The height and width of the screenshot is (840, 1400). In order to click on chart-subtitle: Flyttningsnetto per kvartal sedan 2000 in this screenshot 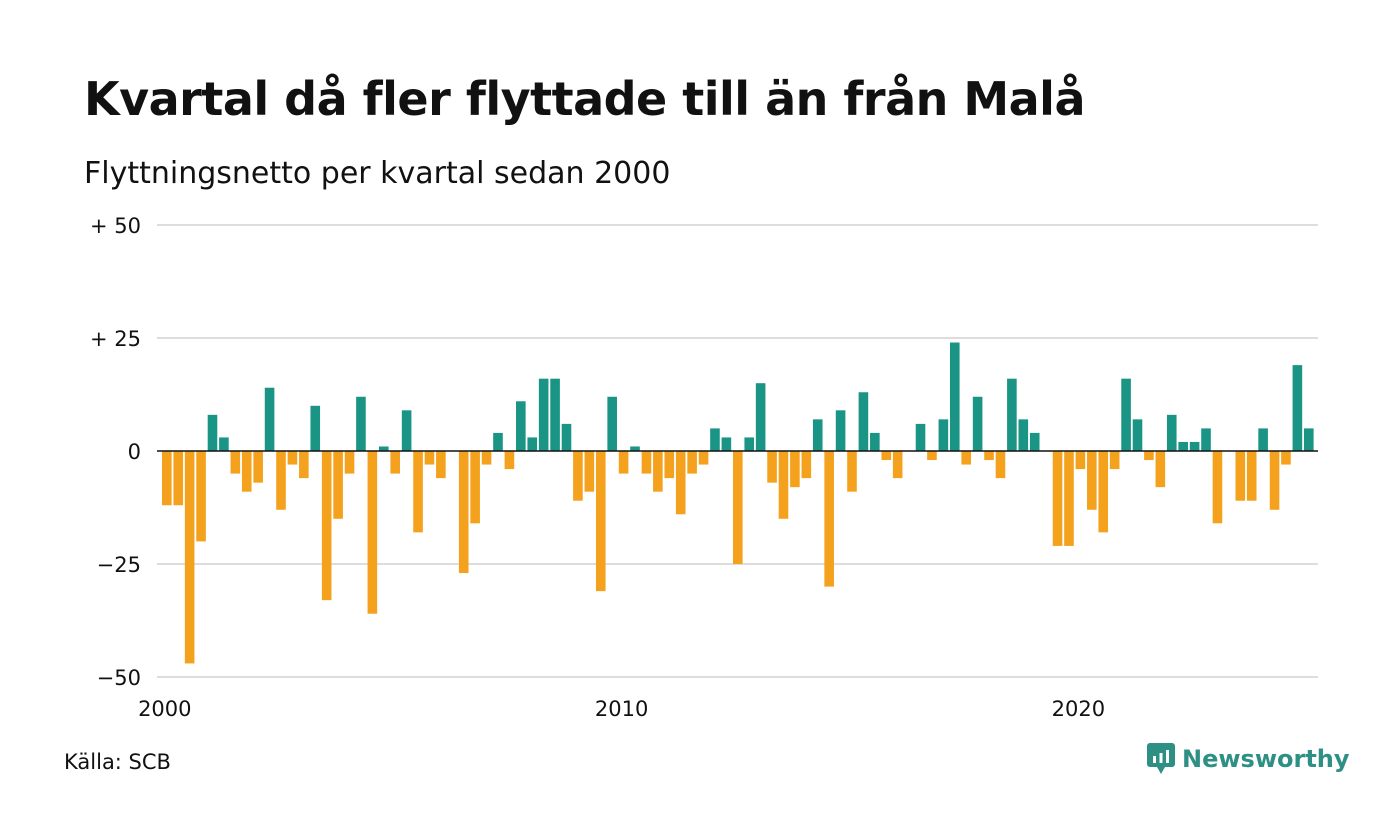, I will do `click(377, 173)`.